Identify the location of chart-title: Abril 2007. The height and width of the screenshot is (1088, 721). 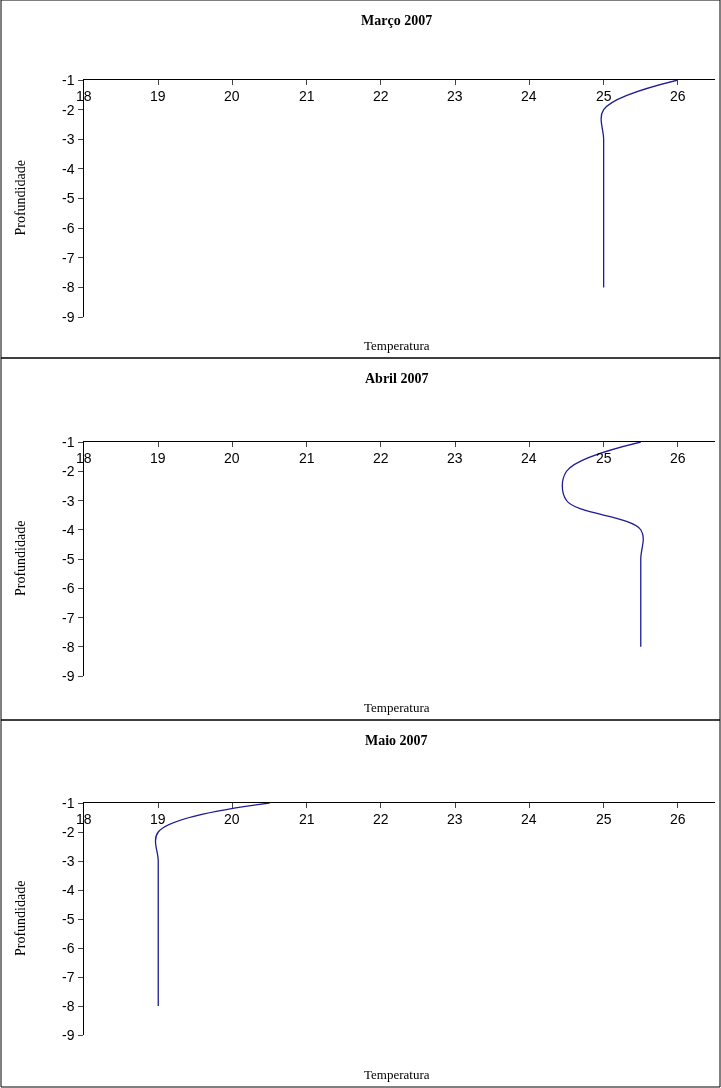
(397, 378).